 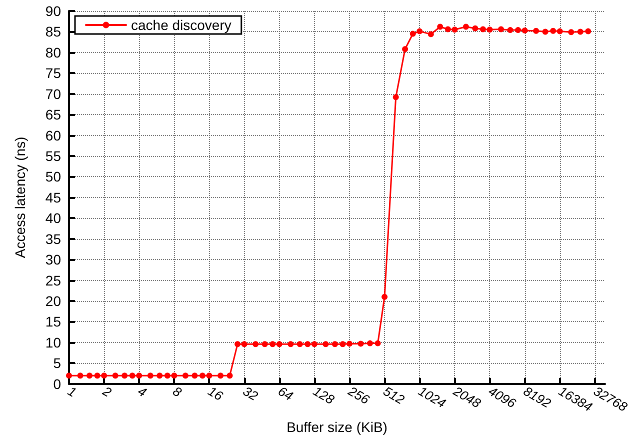 I want to click on y-tick-label: 25, so click(x=53, y=280).